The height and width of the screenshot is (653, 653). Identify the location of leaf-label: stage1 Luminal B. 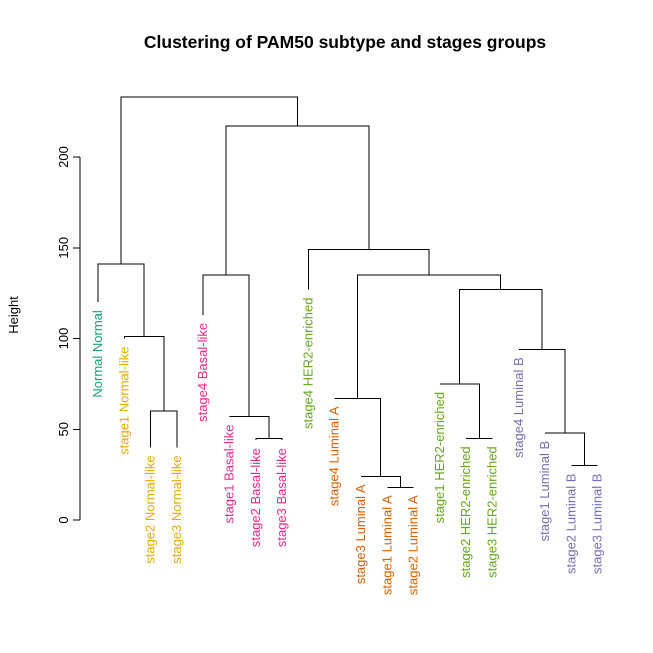
(544, 491).